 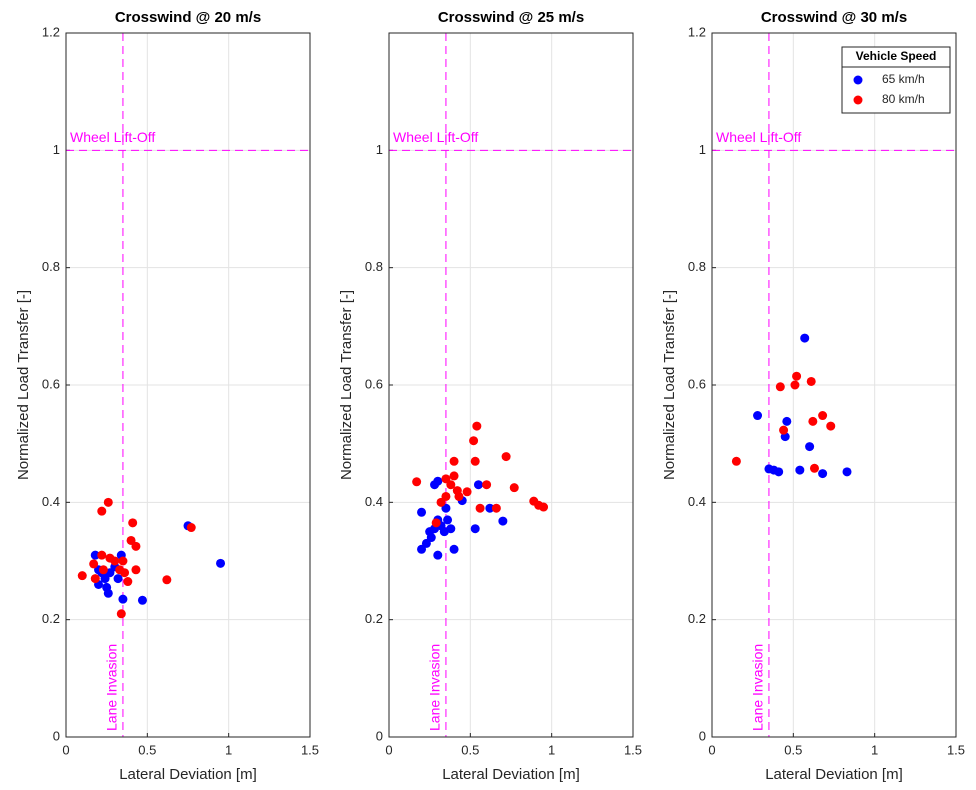 I want to click on chart-title: Crosswind @ 25 m/s, so click(x=511, y=17).